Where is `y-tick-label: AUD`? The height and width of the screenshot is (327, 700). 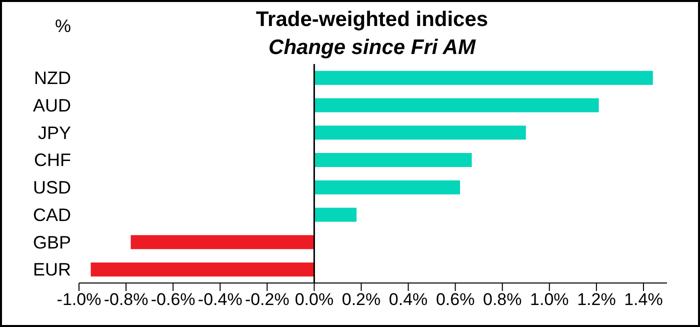
y-tick-label: AUD is located at coordinates (51, 105).